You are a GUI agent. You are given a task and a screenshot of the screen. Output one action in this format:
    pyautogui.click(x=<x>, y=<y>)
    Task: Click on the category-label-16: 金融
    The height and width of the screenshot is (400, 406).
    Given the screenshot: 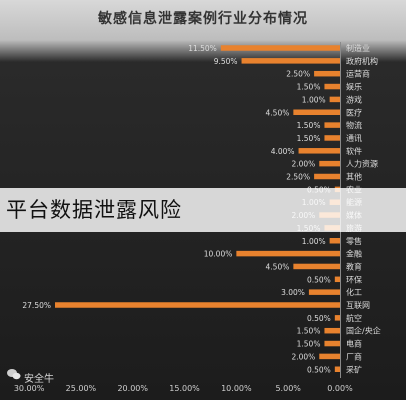 What is the action you would take?
    pyautogui.click(x=354, y=254)
    